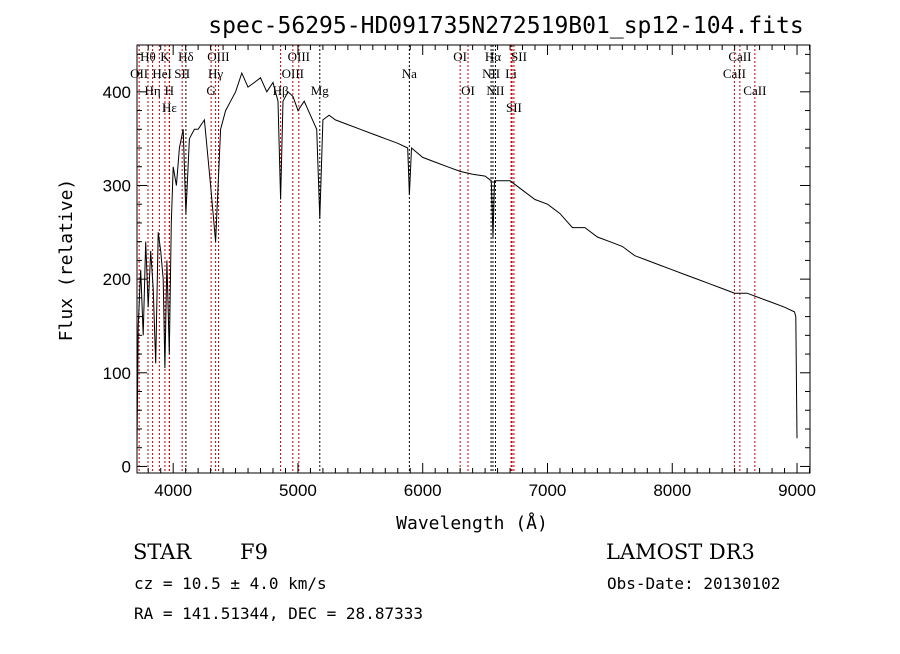 This screenshot has height=654, width=900. Describe the element at coordinates (493, 56) in the screenshot. I see `spectral-line-label: Hα` at that location.